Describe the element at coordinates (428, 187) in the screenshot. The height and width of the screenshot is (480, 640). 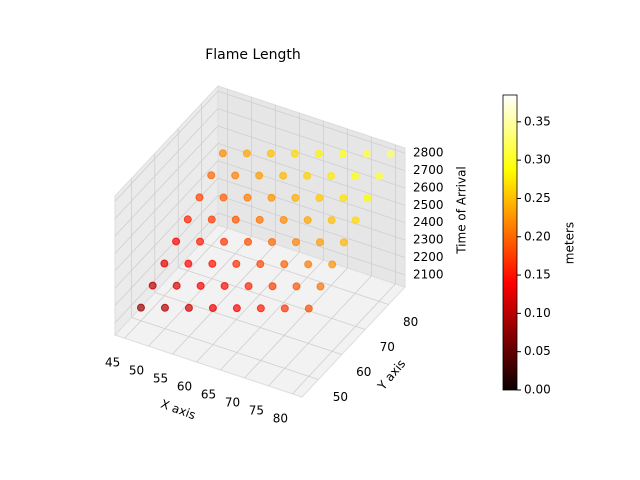
I see `tick-label: 2600` at that location.